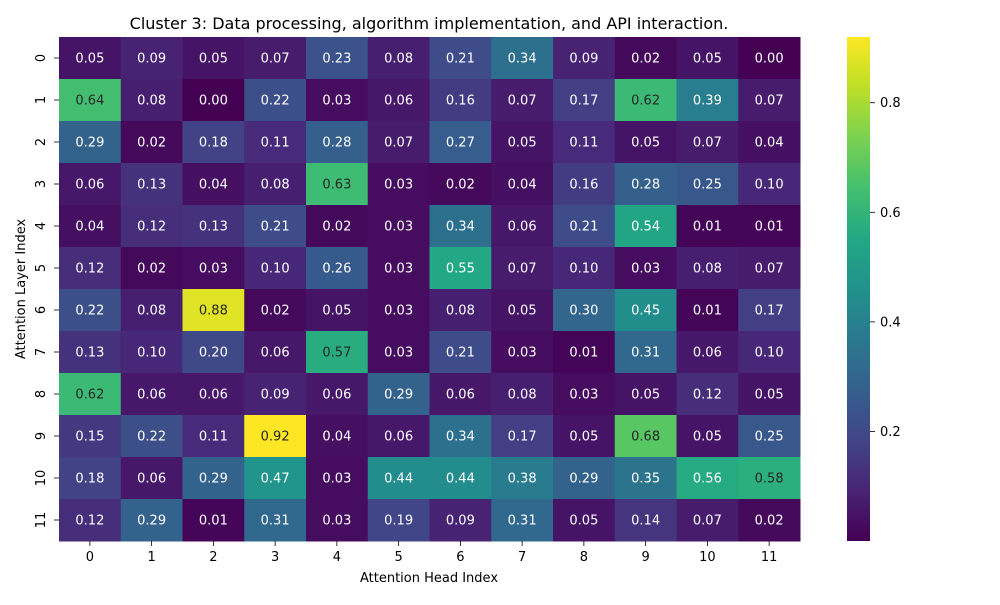 The height and width of the screenshot is (605, 1000). I want to click on cell-value-label: 0.14, so click(645, 521).